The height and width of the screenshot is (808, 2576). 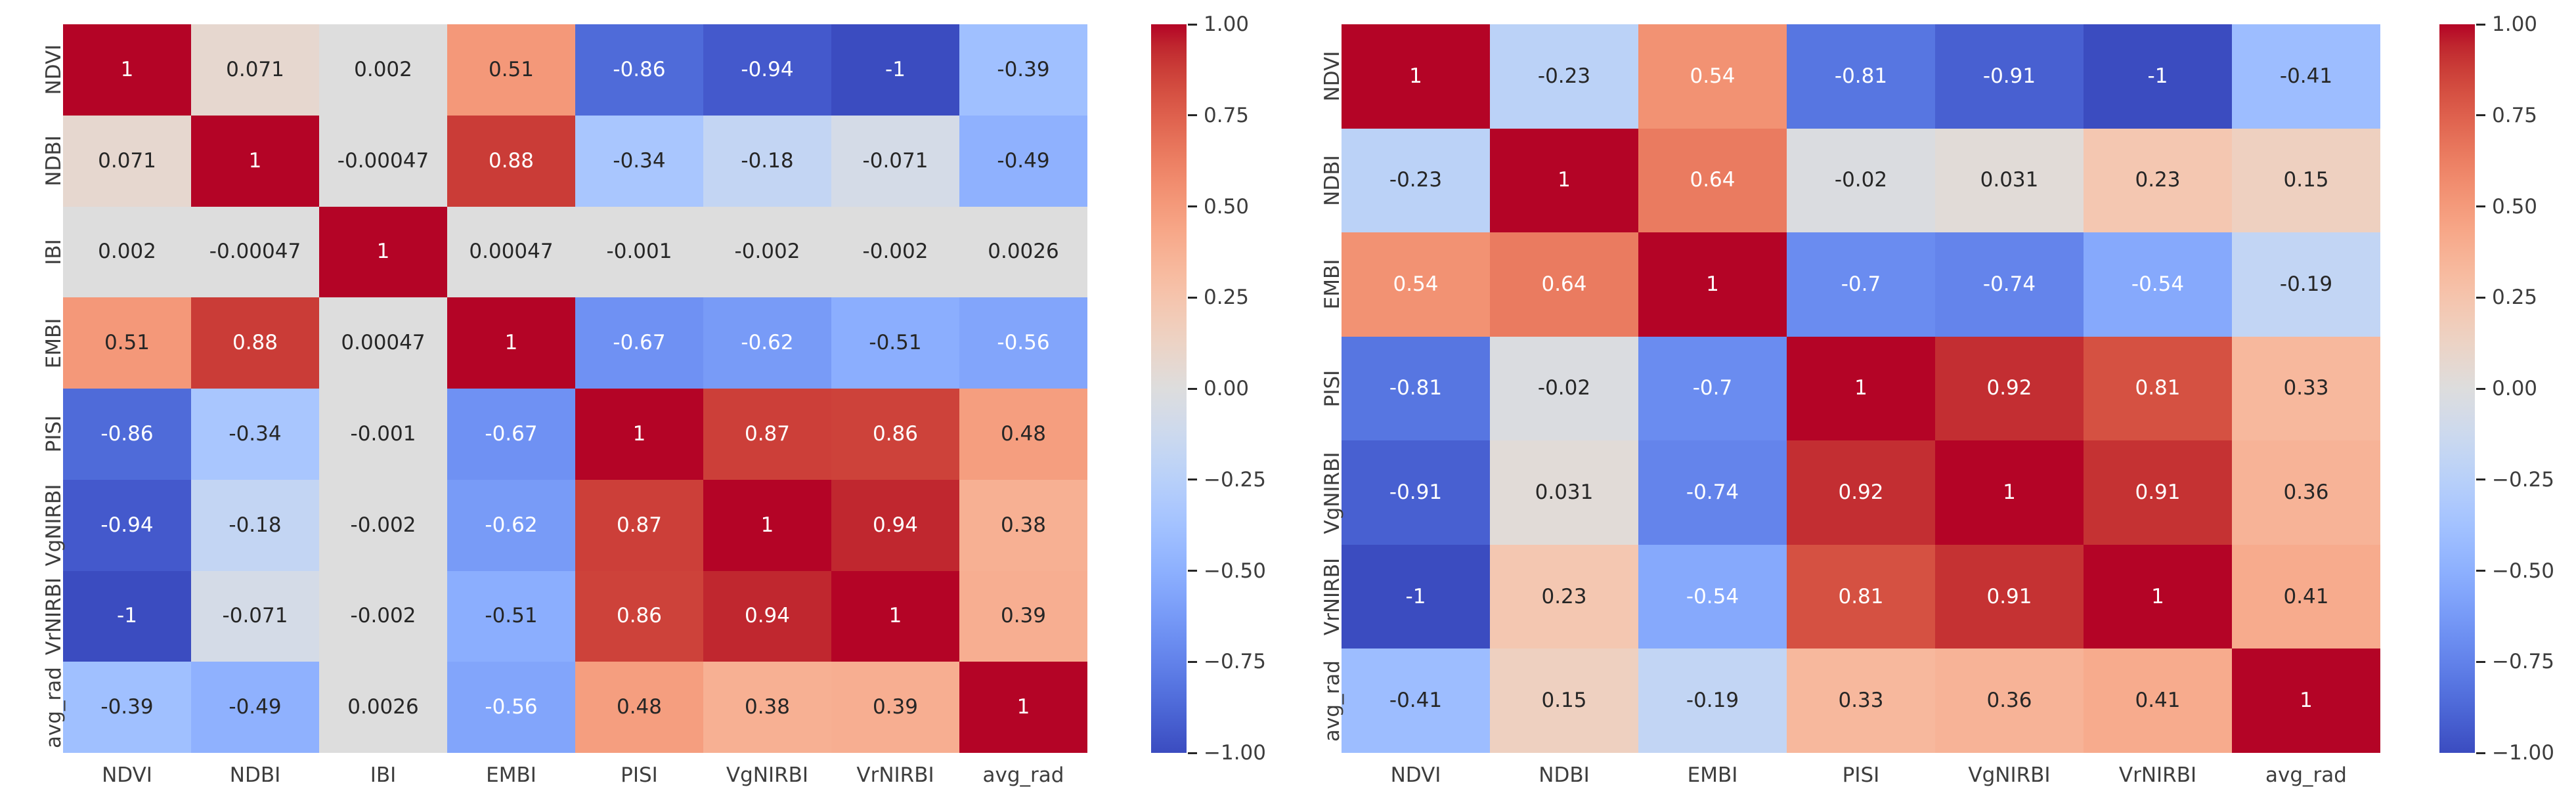 I want to click on heatmap-cell-NDVI-NDVI: 1, so click(x=1416, y=76).